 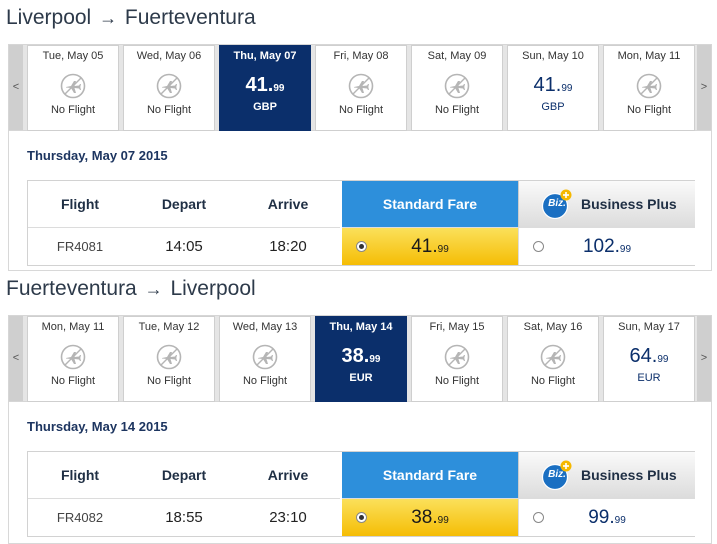 I want to click on flight-number: FR4081, so click(x=80, y=246).